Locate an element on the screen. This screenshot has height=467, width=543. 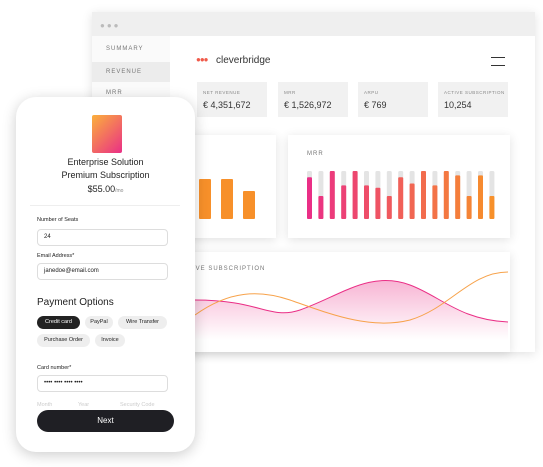
period: /mo is located at coordinates (119, 191).